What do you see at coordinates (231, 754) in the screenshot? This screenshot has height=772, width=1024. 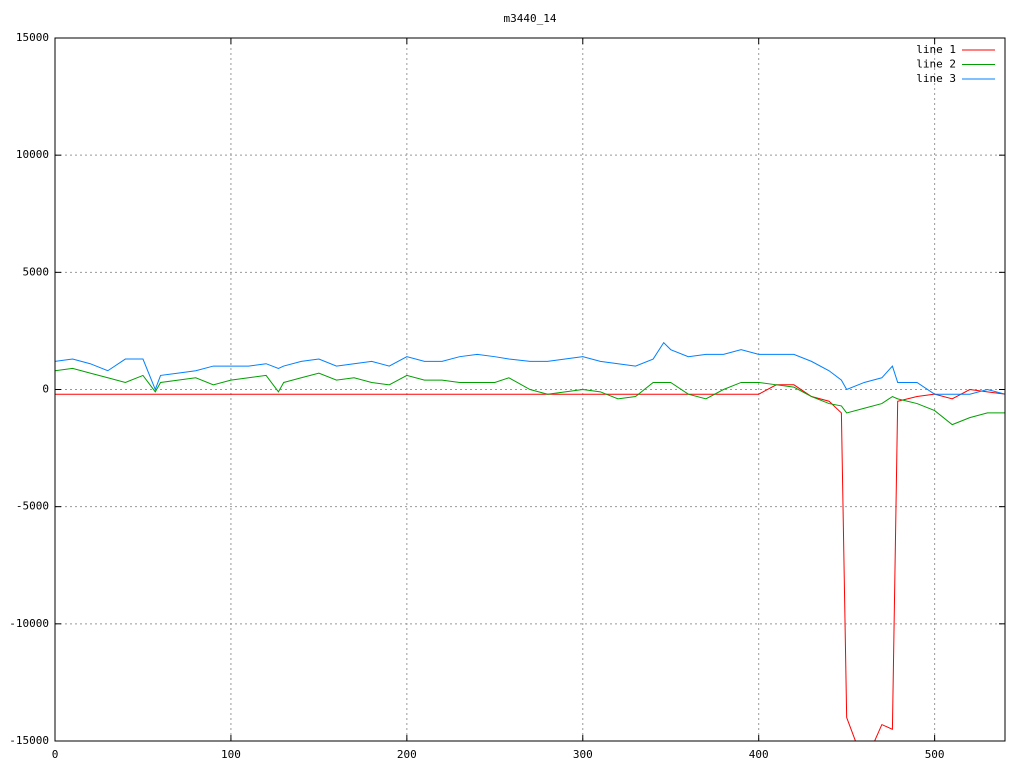 I see `x-tick-label: 100` at bounding box center [231, 754].